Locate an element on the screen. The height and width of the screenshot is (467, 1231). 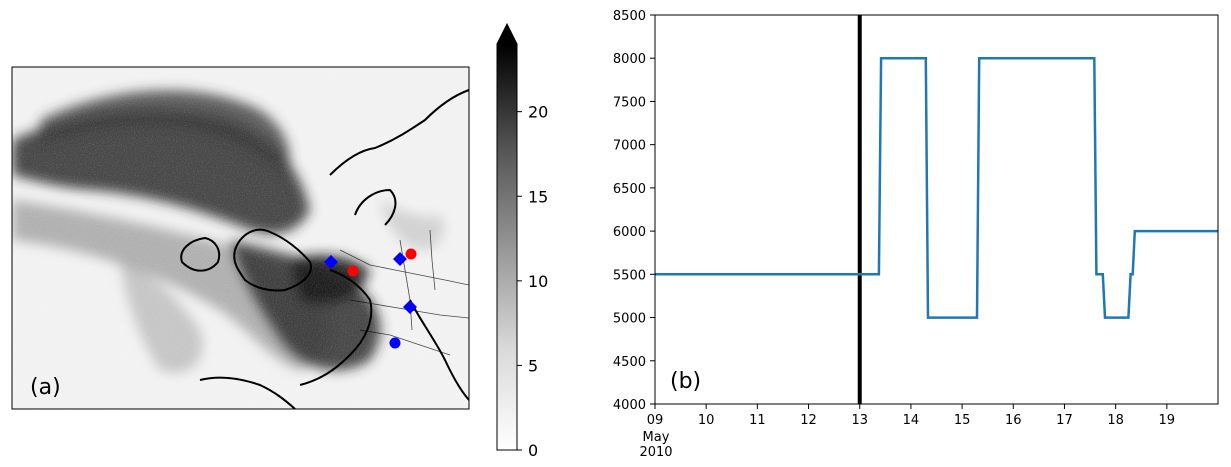
x-tick-sublabel-month: May is located at coordinates (656, 437).